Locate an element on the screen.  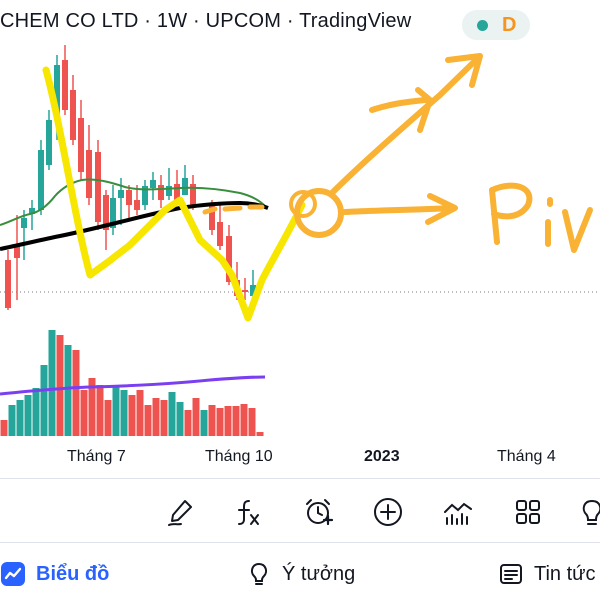
alert-clock-icon is located at coordinates (320, 512).